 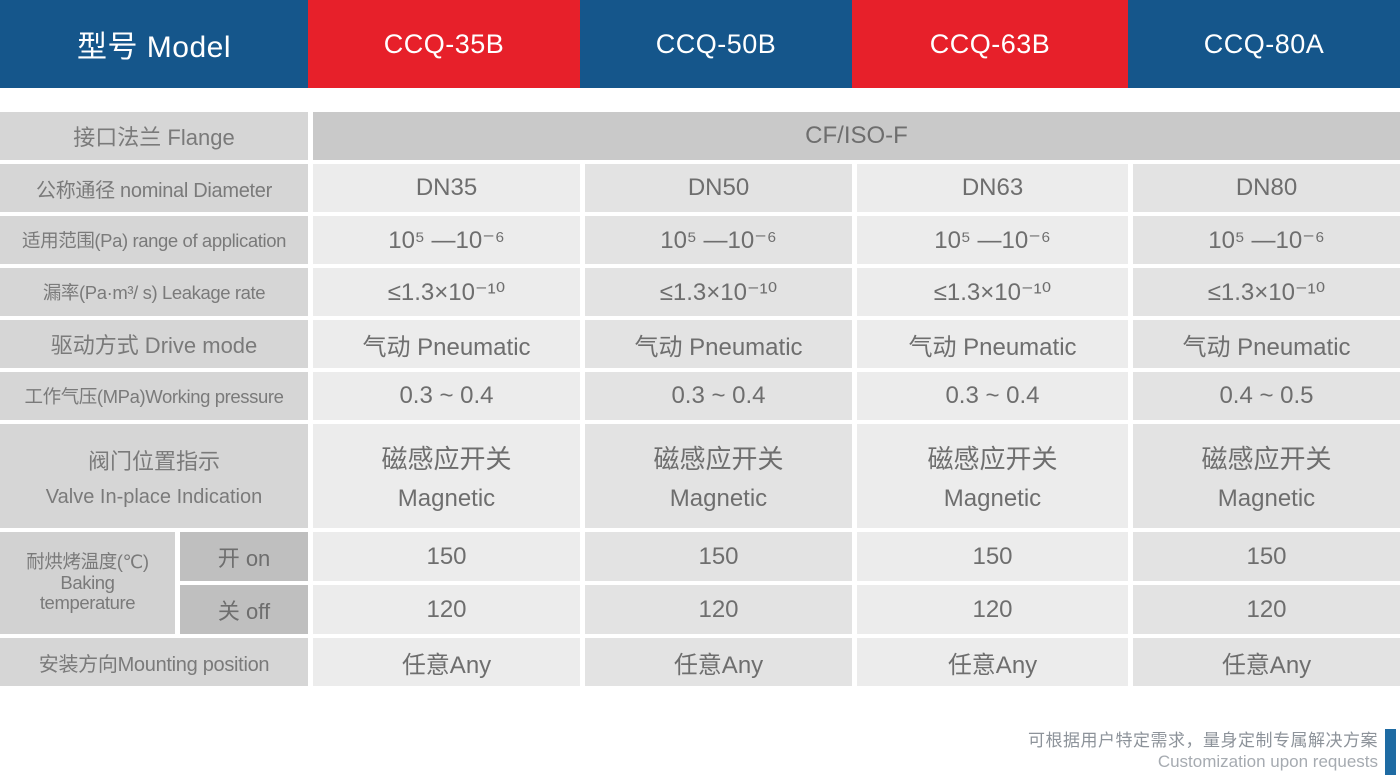 I want to click on model-header-row: 型号 Model CCQ-35B CCQ-50B CCQ-63B CCQ-80A, so click(x=700, y=44).